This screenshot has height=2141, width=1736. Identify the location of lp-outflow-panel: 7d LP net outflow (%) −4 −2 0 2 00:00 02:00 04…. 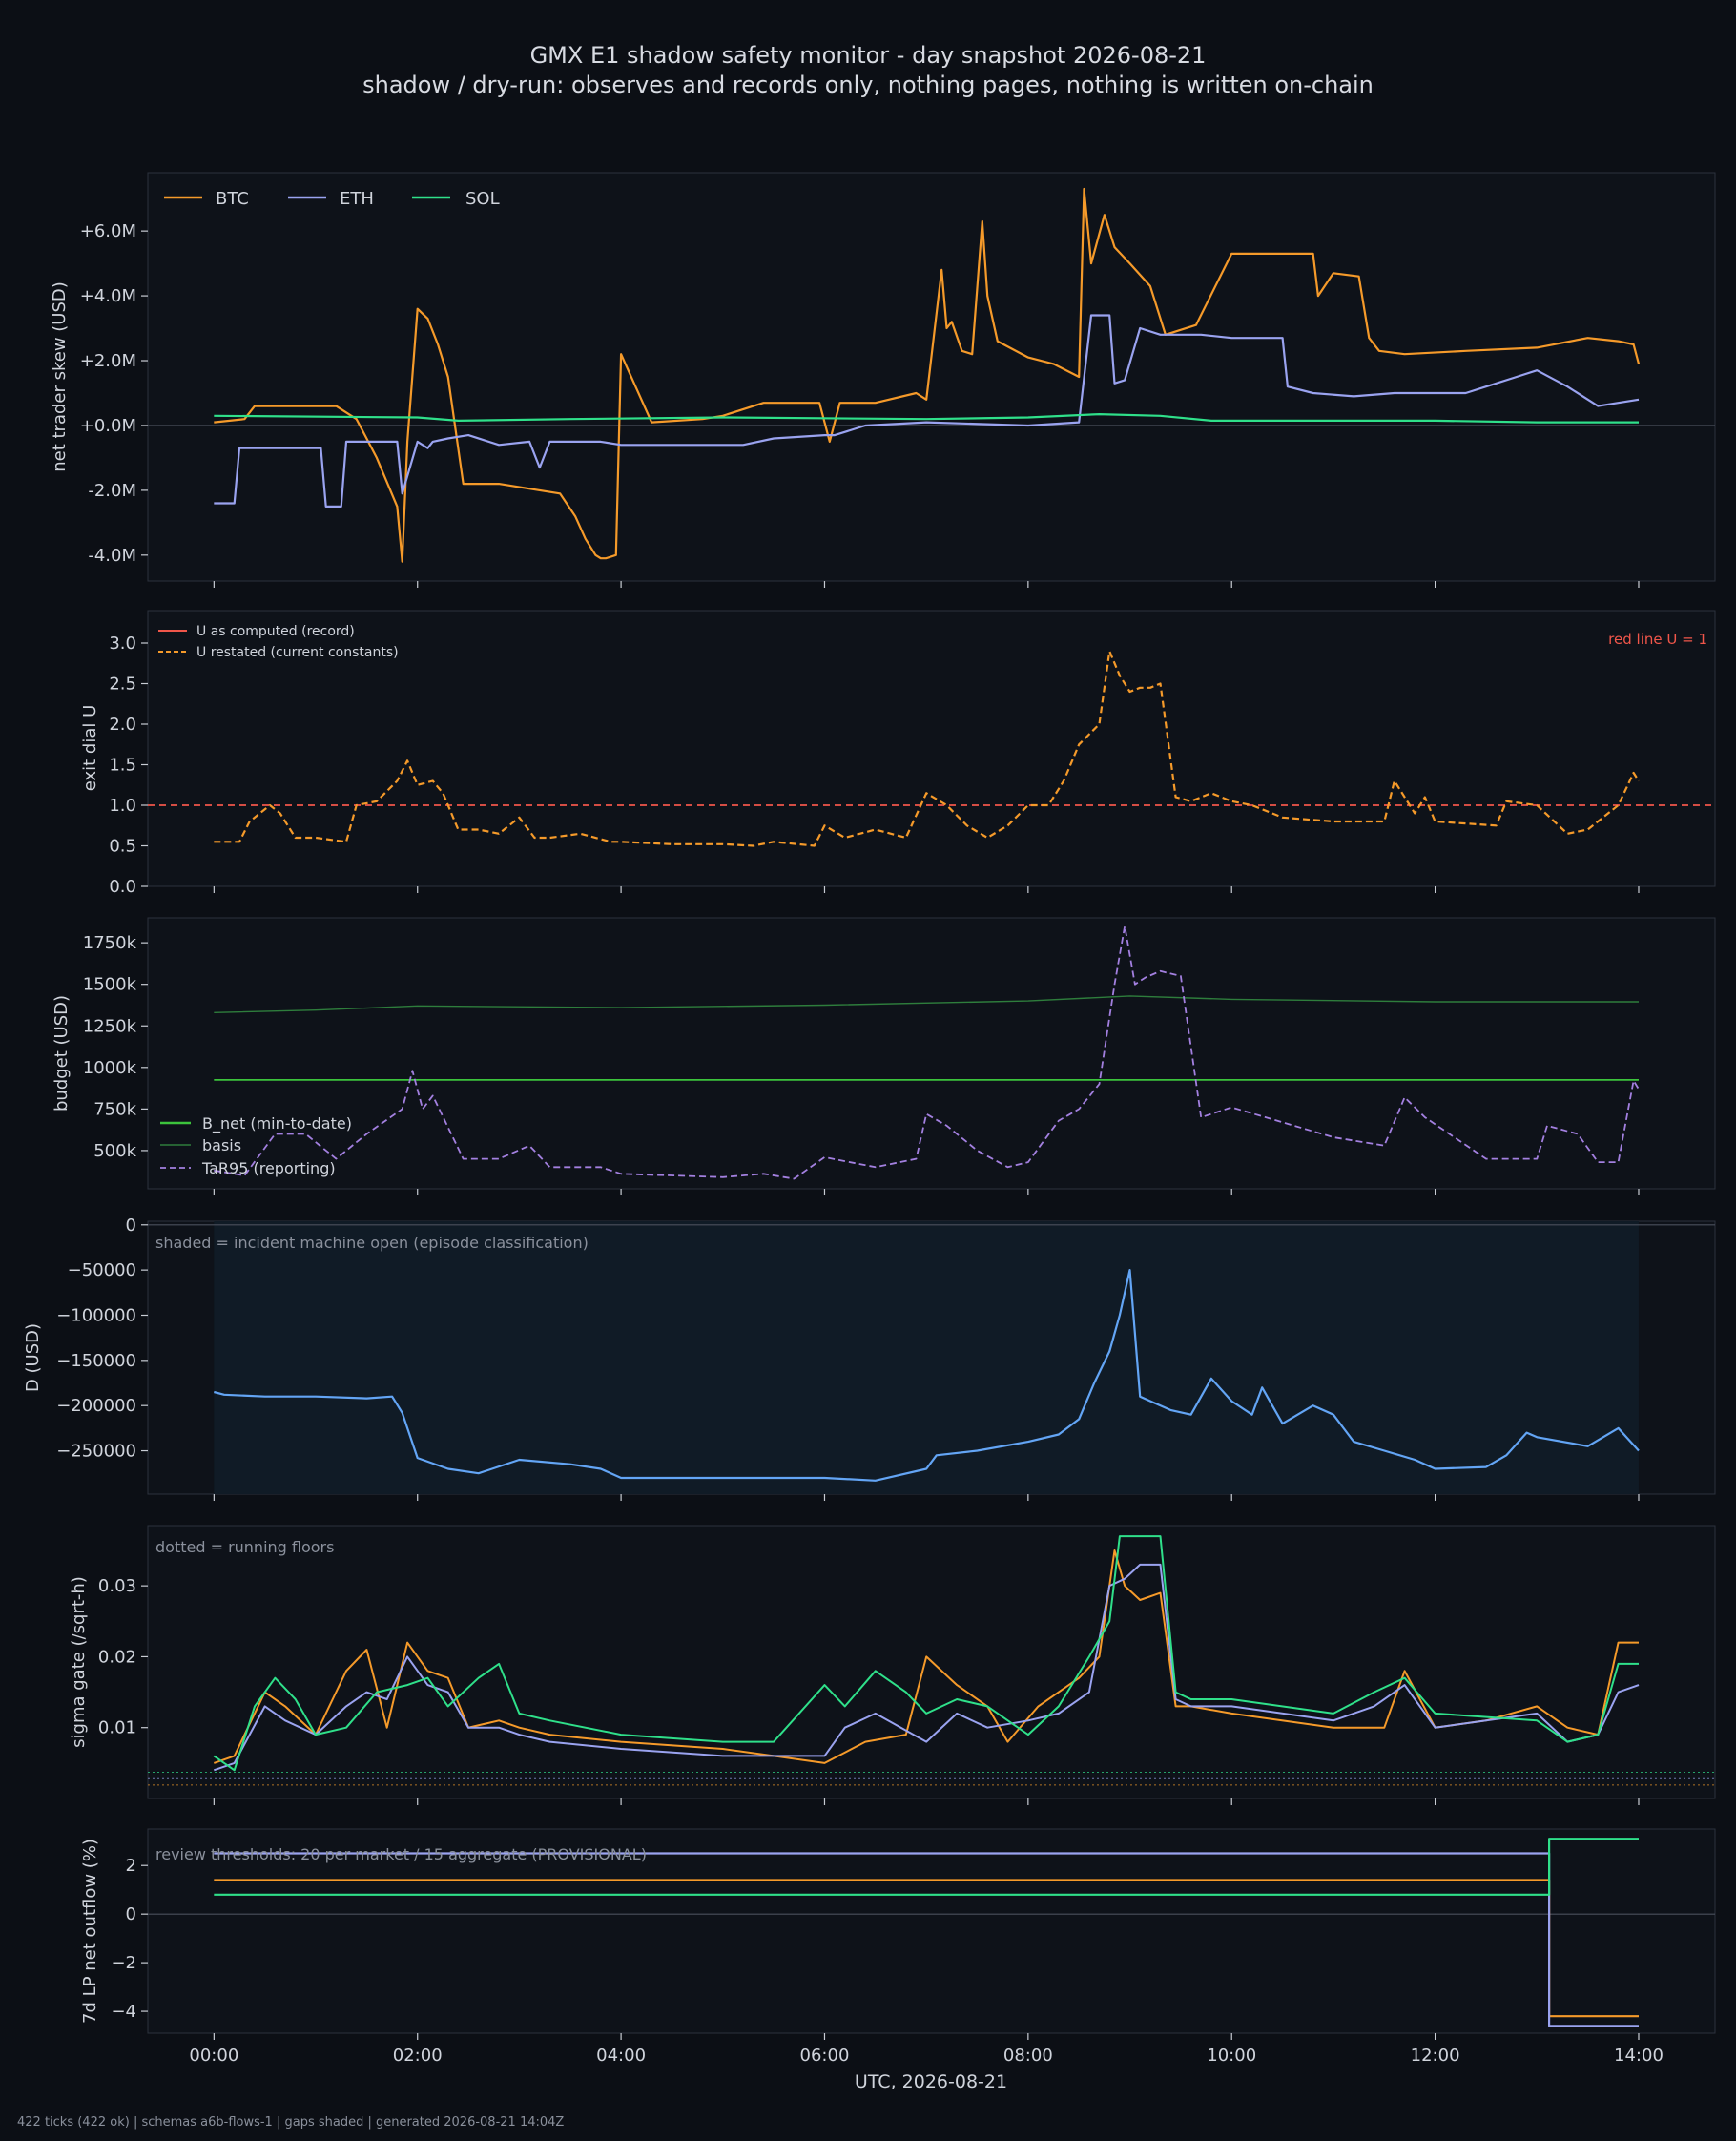
(898, 1960).